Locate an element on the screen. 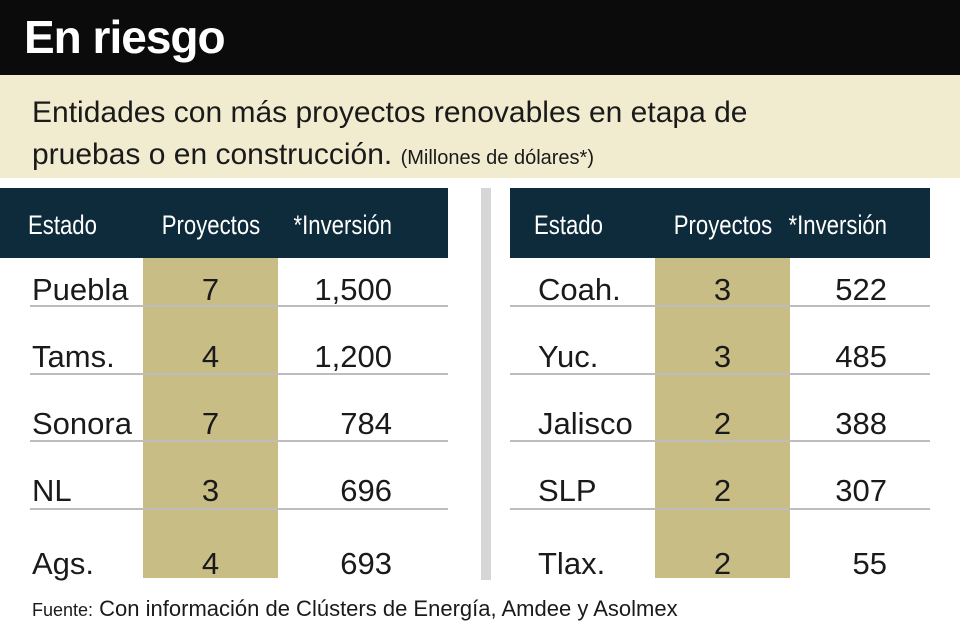 The image size is (960, 640). cell-inversion: 1,500 is located at coordinates (353, 289).